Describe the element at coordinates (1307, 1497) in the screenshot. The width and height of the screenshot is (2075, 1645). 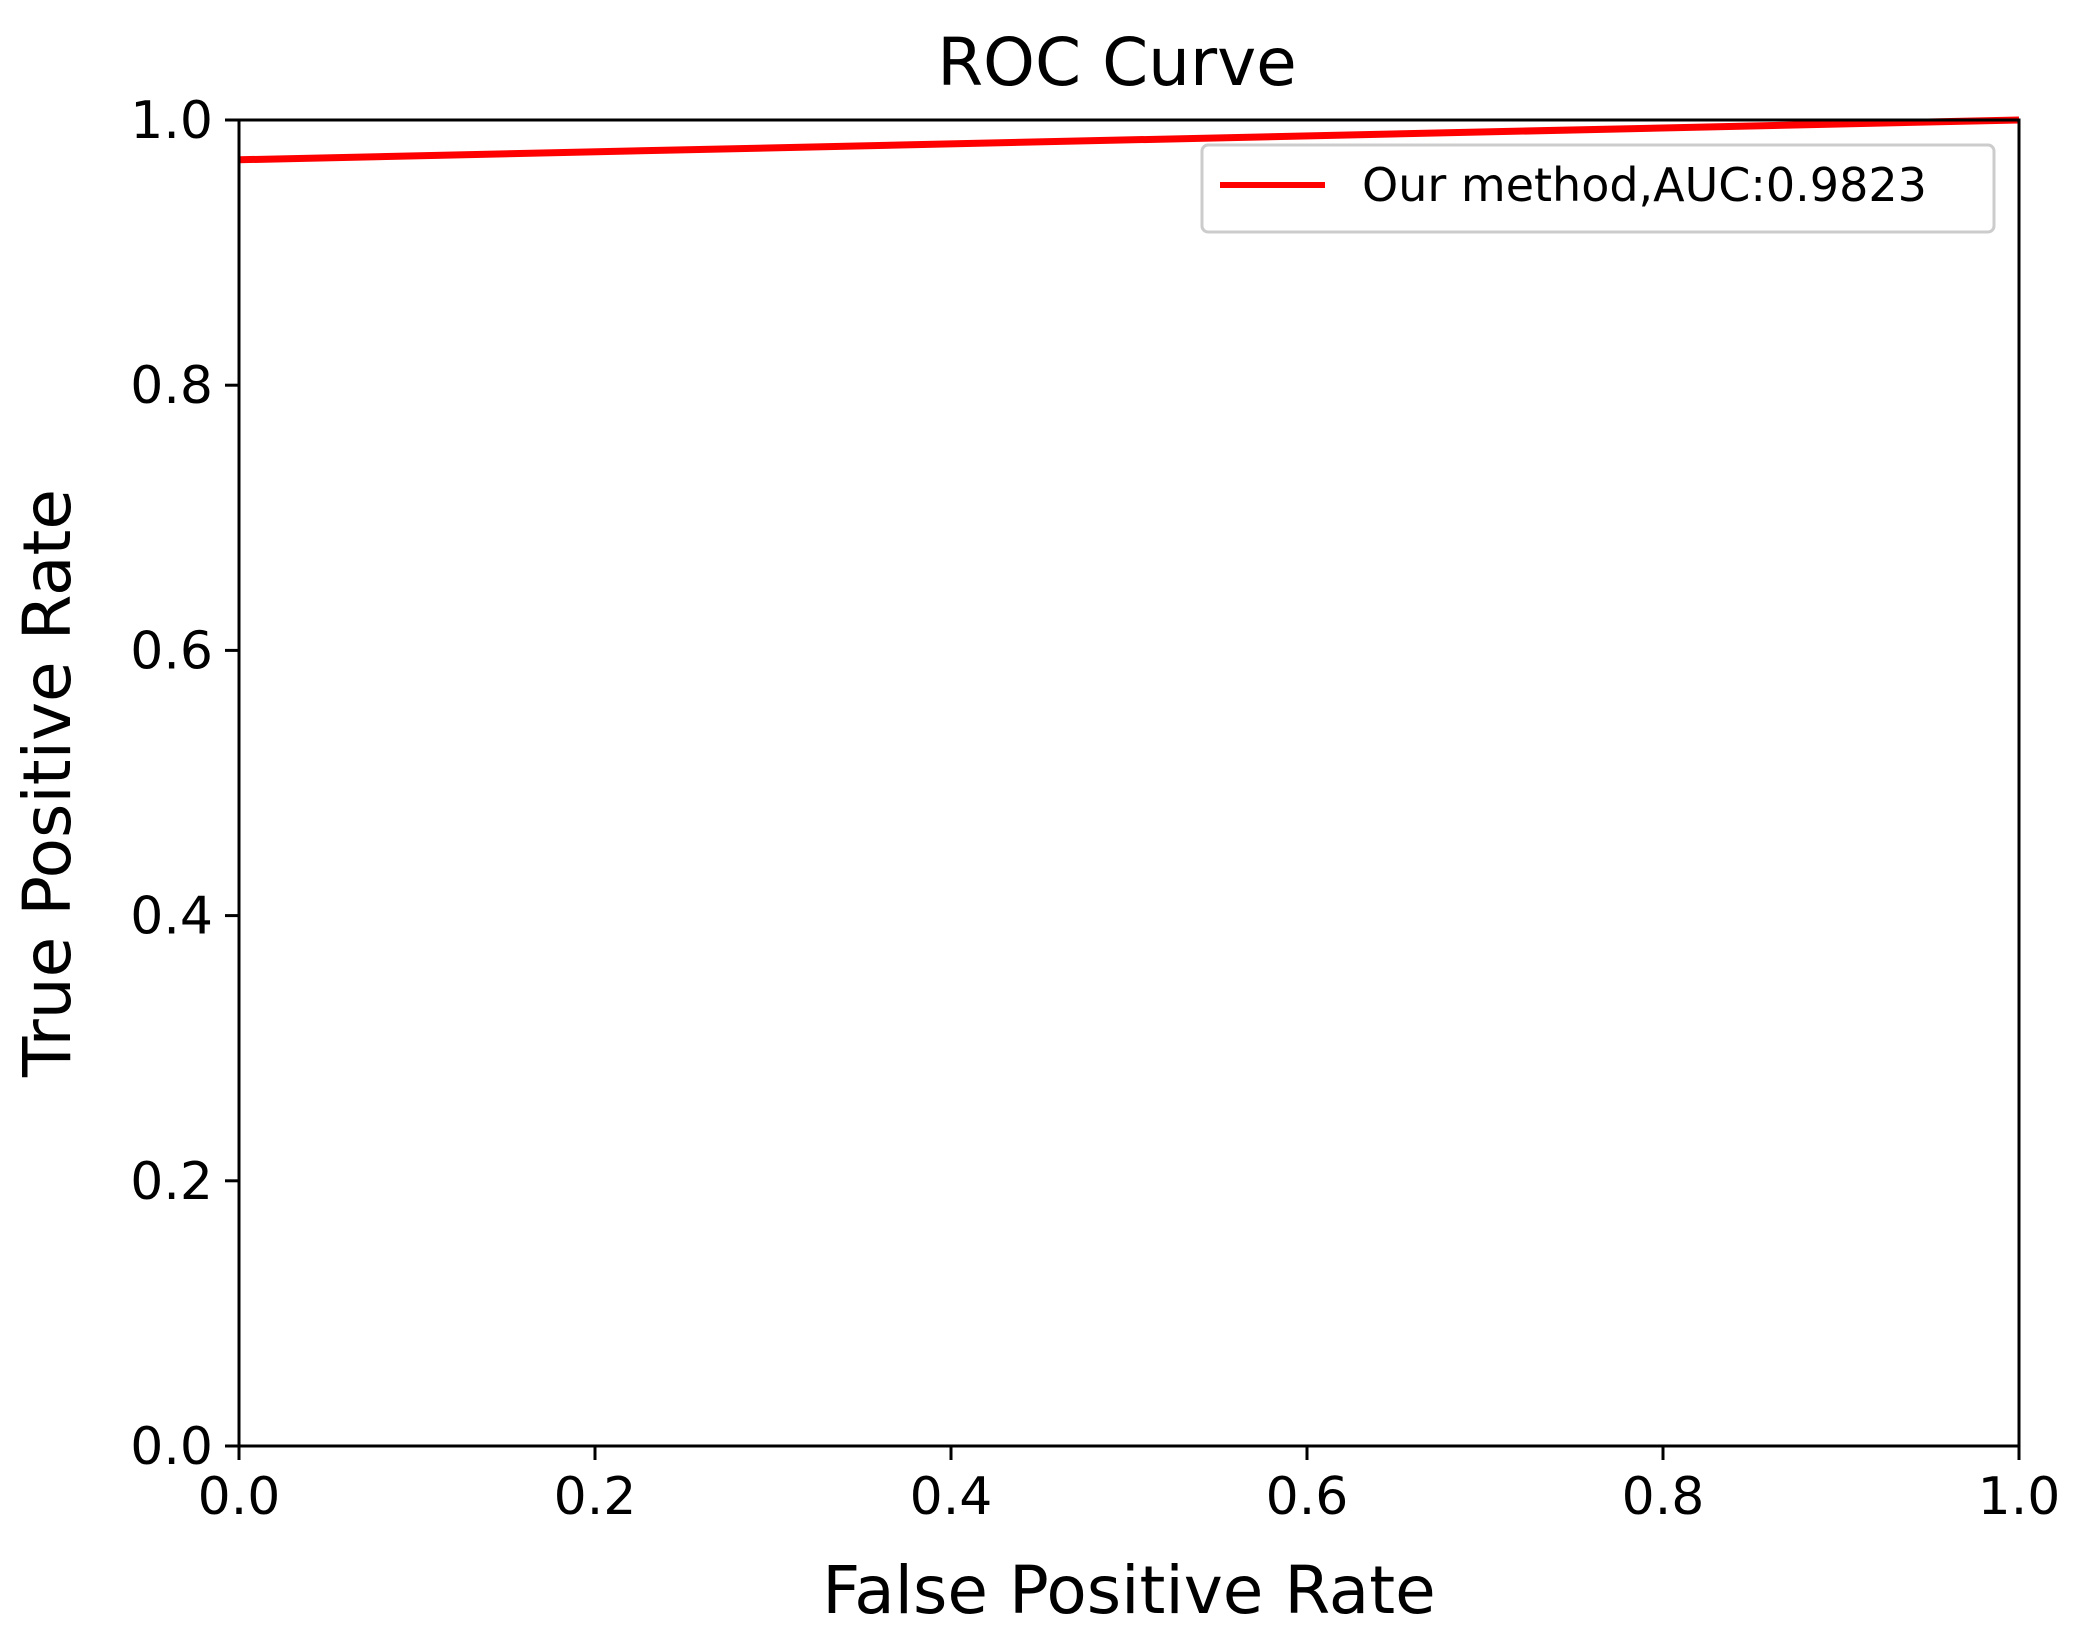
I see `x-tick-label: 0.6` at that location.